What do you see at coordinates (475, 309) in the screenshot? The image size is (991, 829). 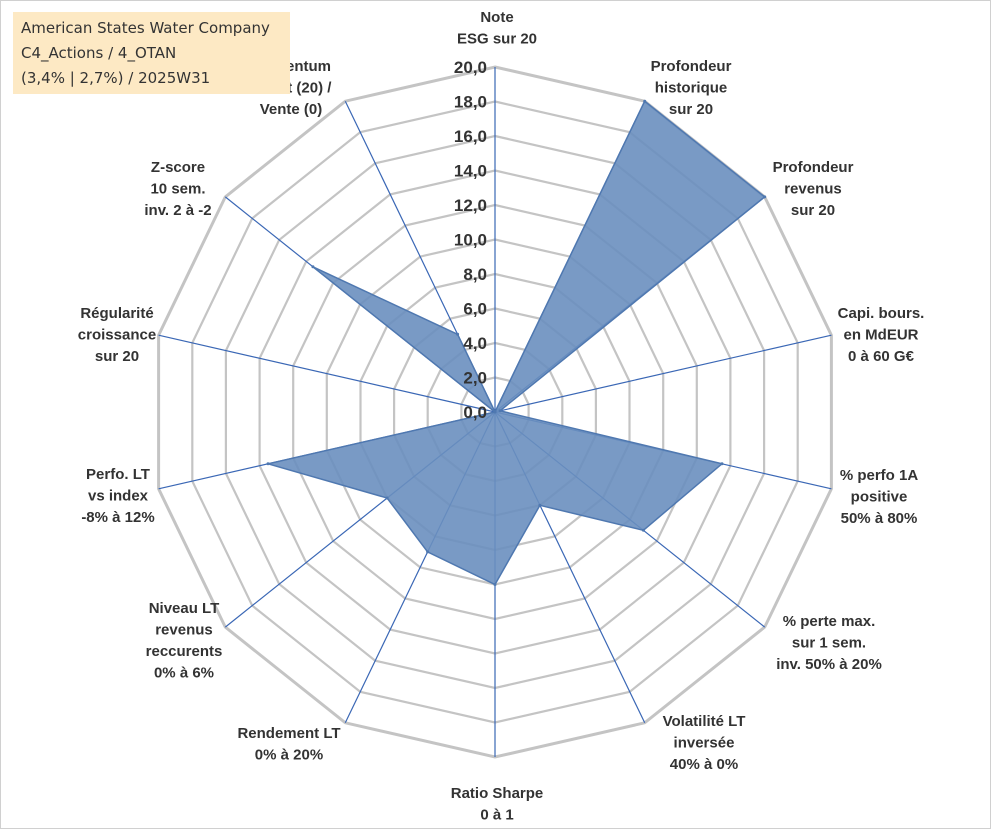 I see `tick-label: 6,0` at bounding box center [475, 309].